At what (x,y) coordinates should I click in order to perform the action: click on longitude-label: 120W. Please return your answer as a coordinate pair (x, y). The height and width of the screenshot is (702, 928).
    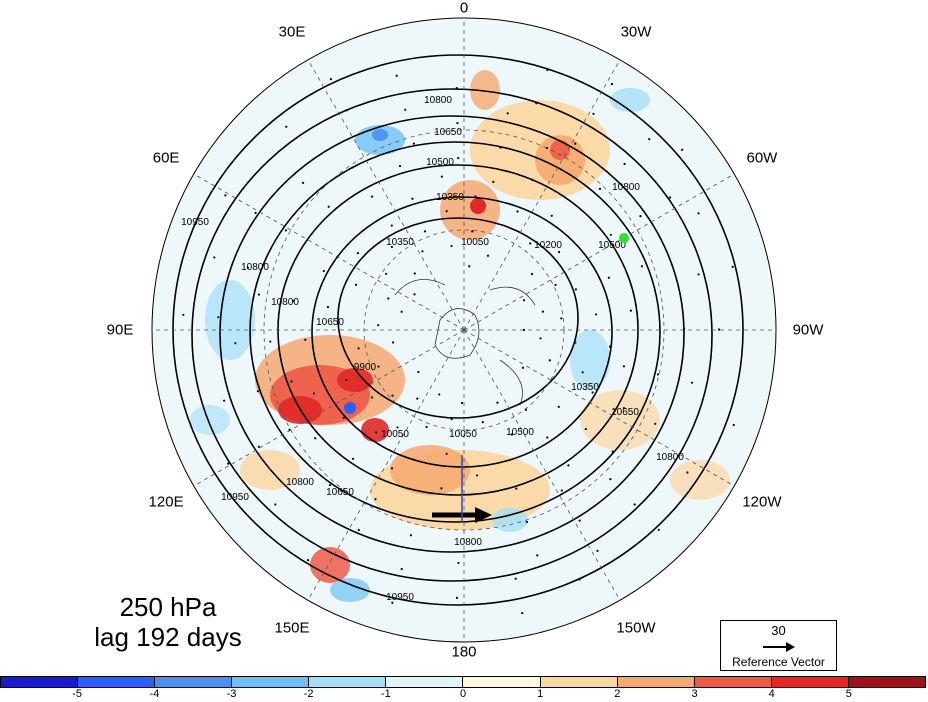
    Looking at the image, I should click on (762, 502).